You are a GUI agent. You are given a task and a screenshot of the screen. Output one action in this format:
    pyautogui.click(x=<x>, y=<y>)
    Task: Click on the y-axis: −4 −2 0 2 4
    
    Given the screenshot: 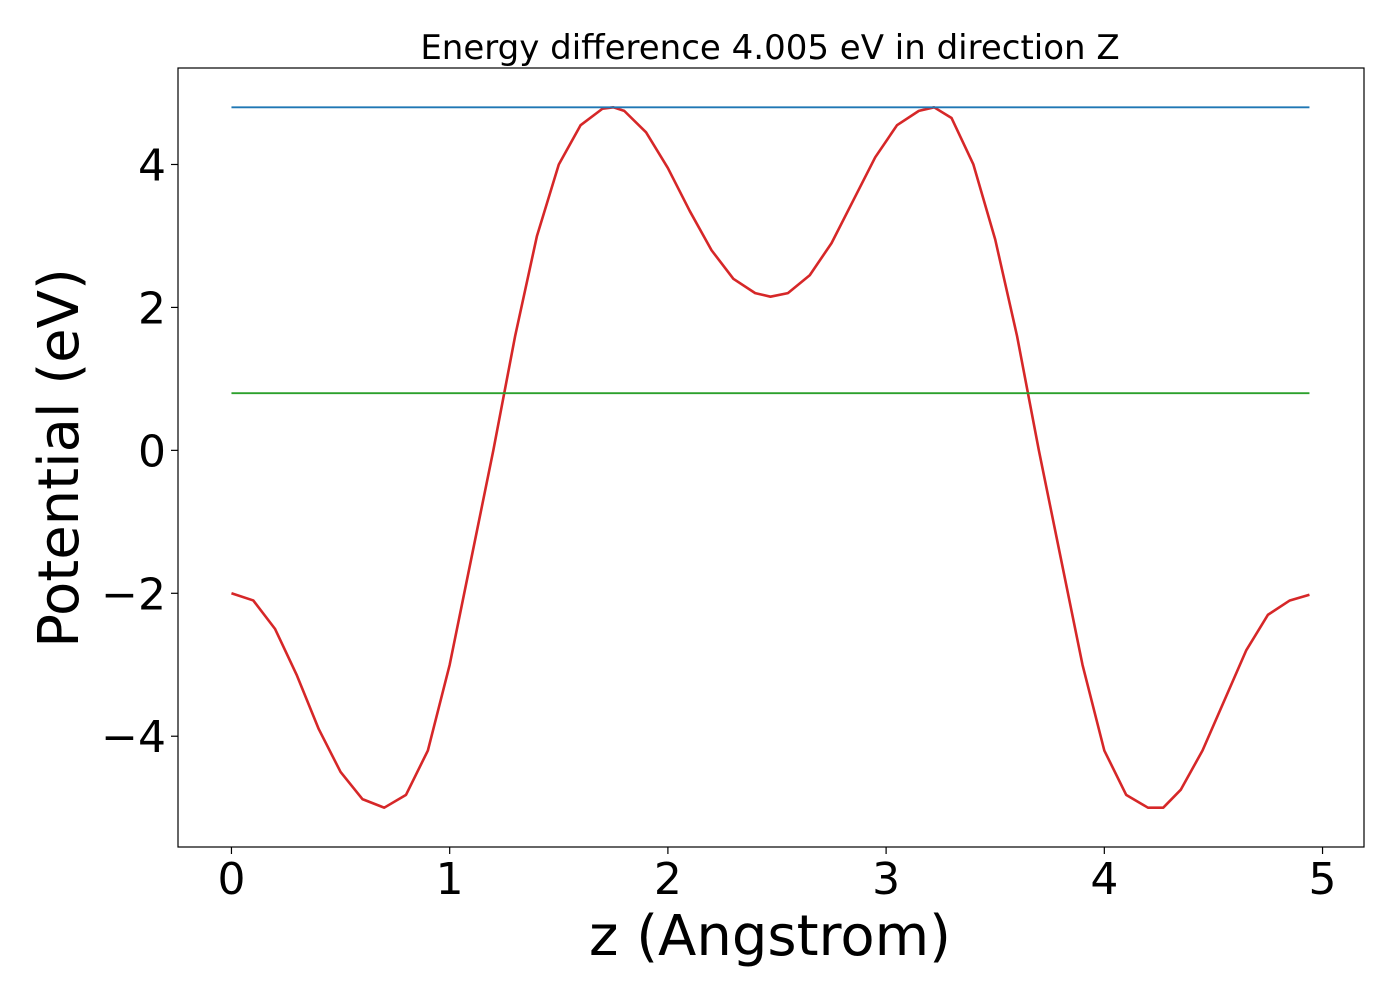 What is the action you would take?
    pyautogui.click(x=139, y=451)
    